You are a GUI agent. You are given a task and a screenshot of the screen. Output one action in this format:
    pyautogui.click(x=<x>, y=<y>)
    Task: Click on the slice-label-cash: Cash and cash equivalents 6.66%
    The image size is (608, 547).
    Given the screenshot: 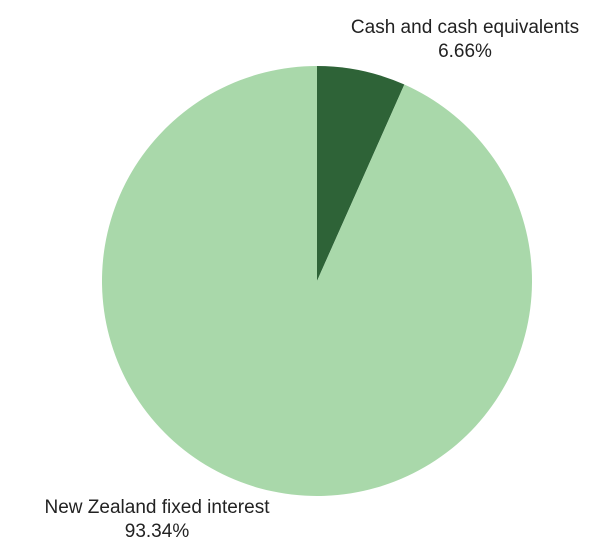 What is the action you would take?
    pyautogui.click(x=465, y=40)
    